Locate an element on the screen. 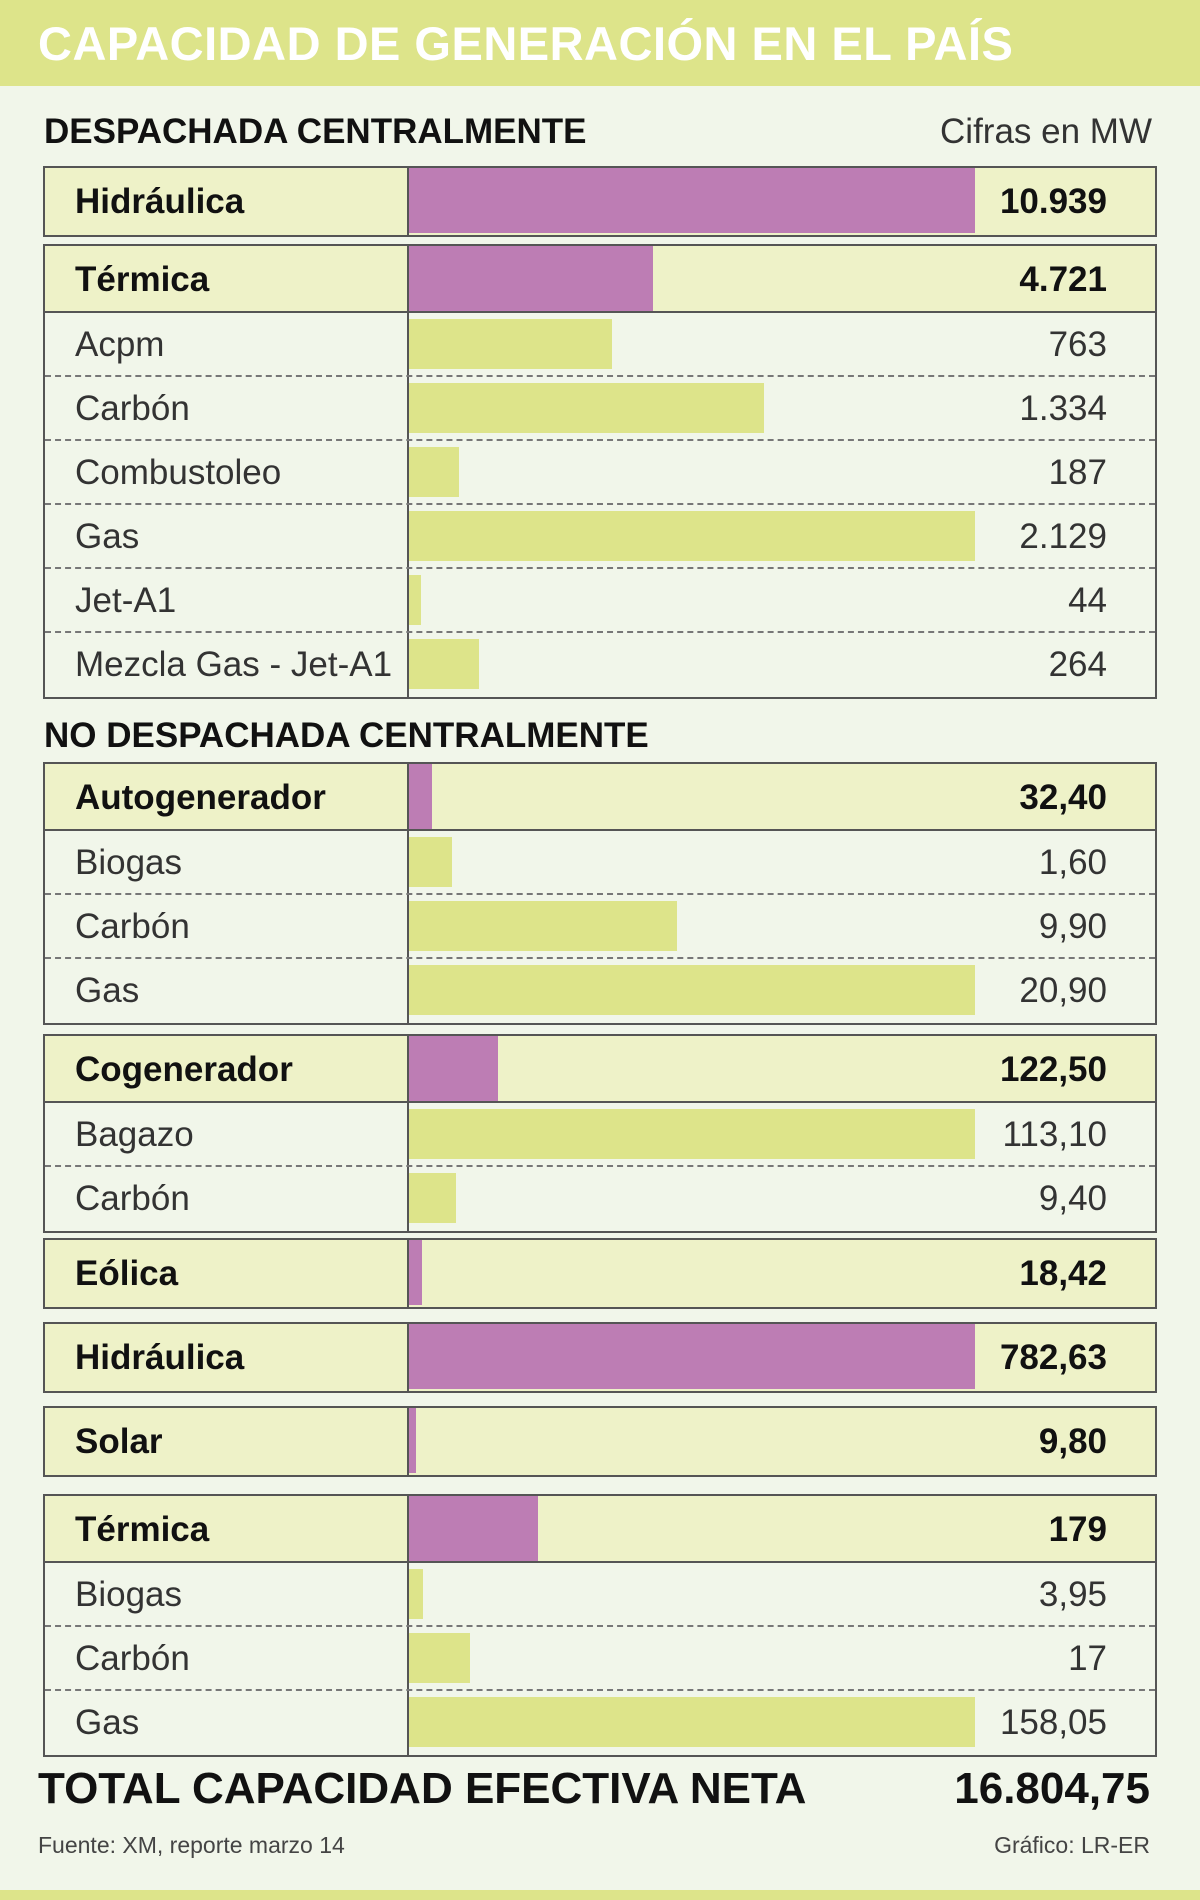 This screenshot has height=1900, width=1200. category-row: Térmica 4.721 is located at coordinates (600, 279).